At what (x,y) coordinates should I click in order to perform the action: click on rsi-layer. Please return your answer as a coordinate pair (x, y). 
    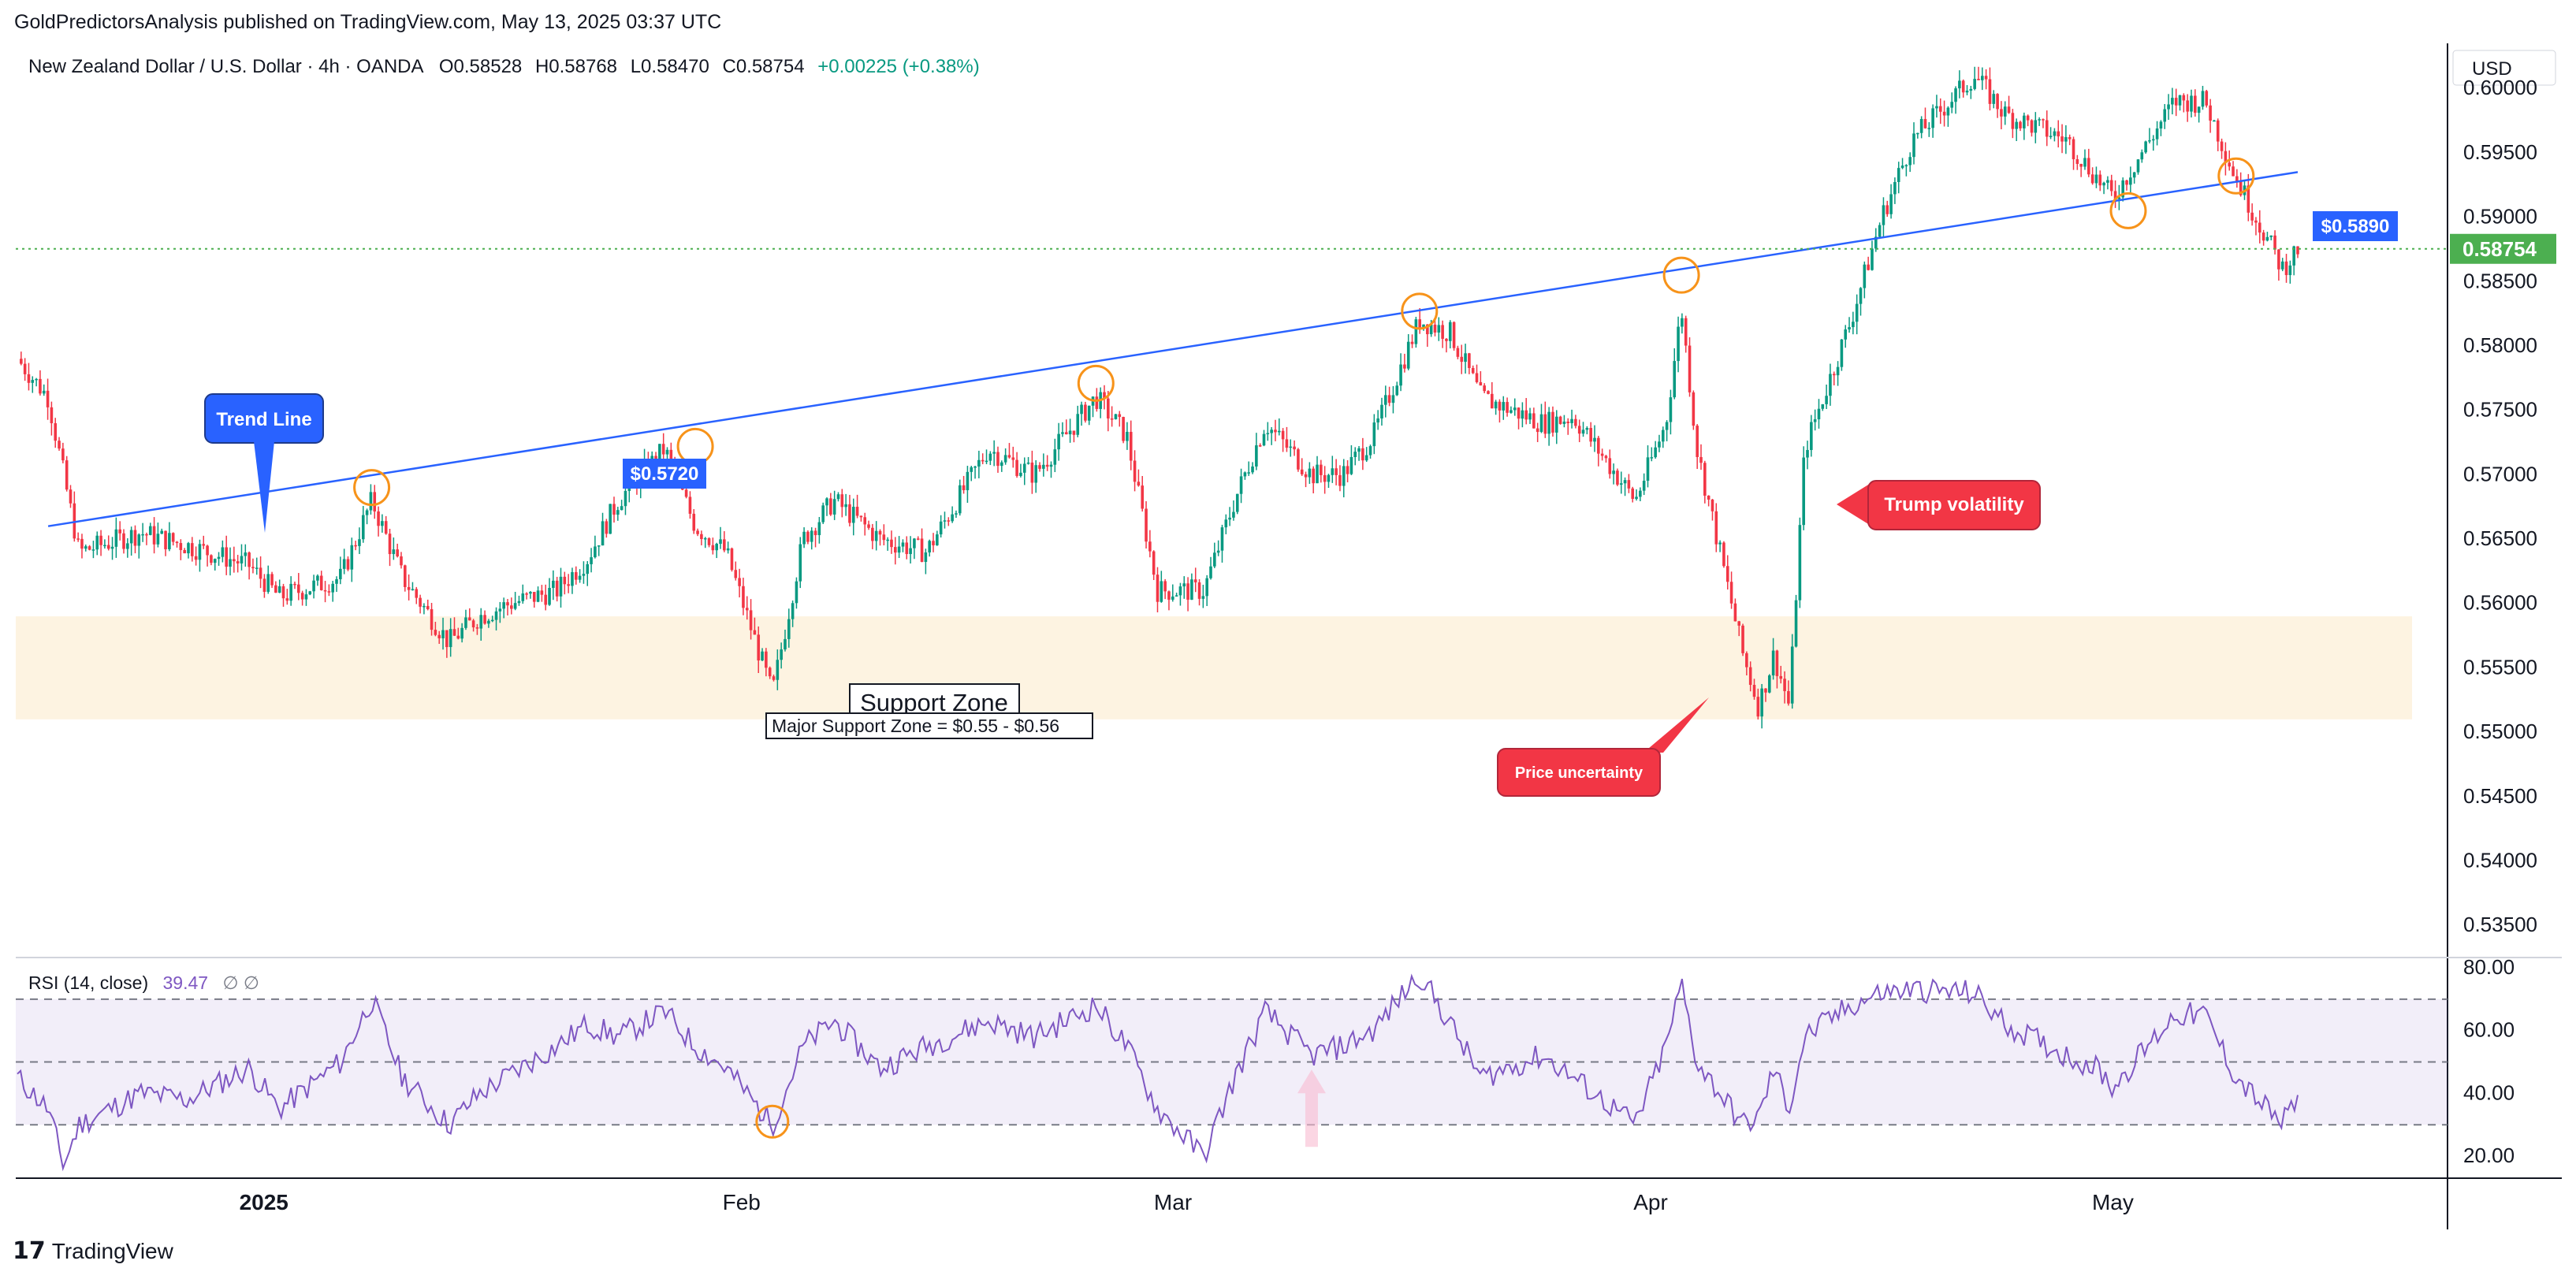
    Looking at the image, I should click on (1232, 1072).